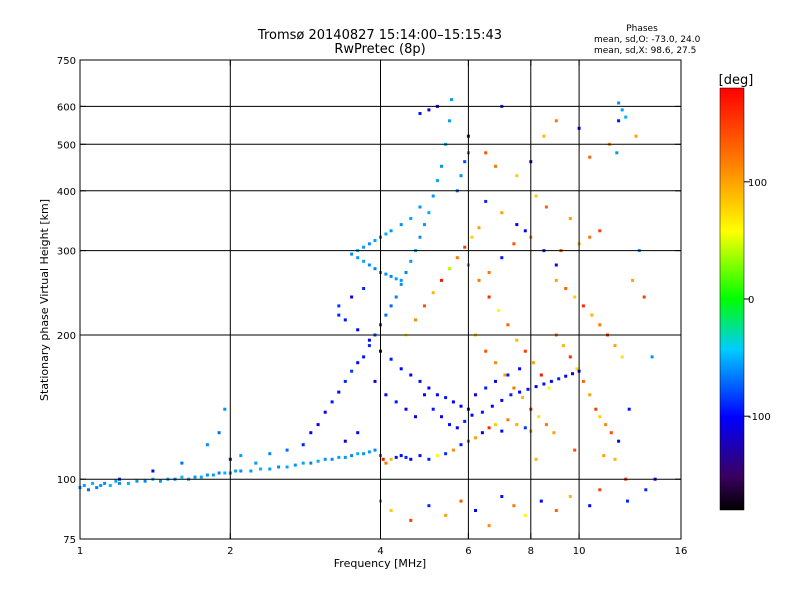  Describe the element at coordinates (44, 300) in the screenshot. I see `y-axis-label: Stationary phase Virtual Height [km]` at that location.